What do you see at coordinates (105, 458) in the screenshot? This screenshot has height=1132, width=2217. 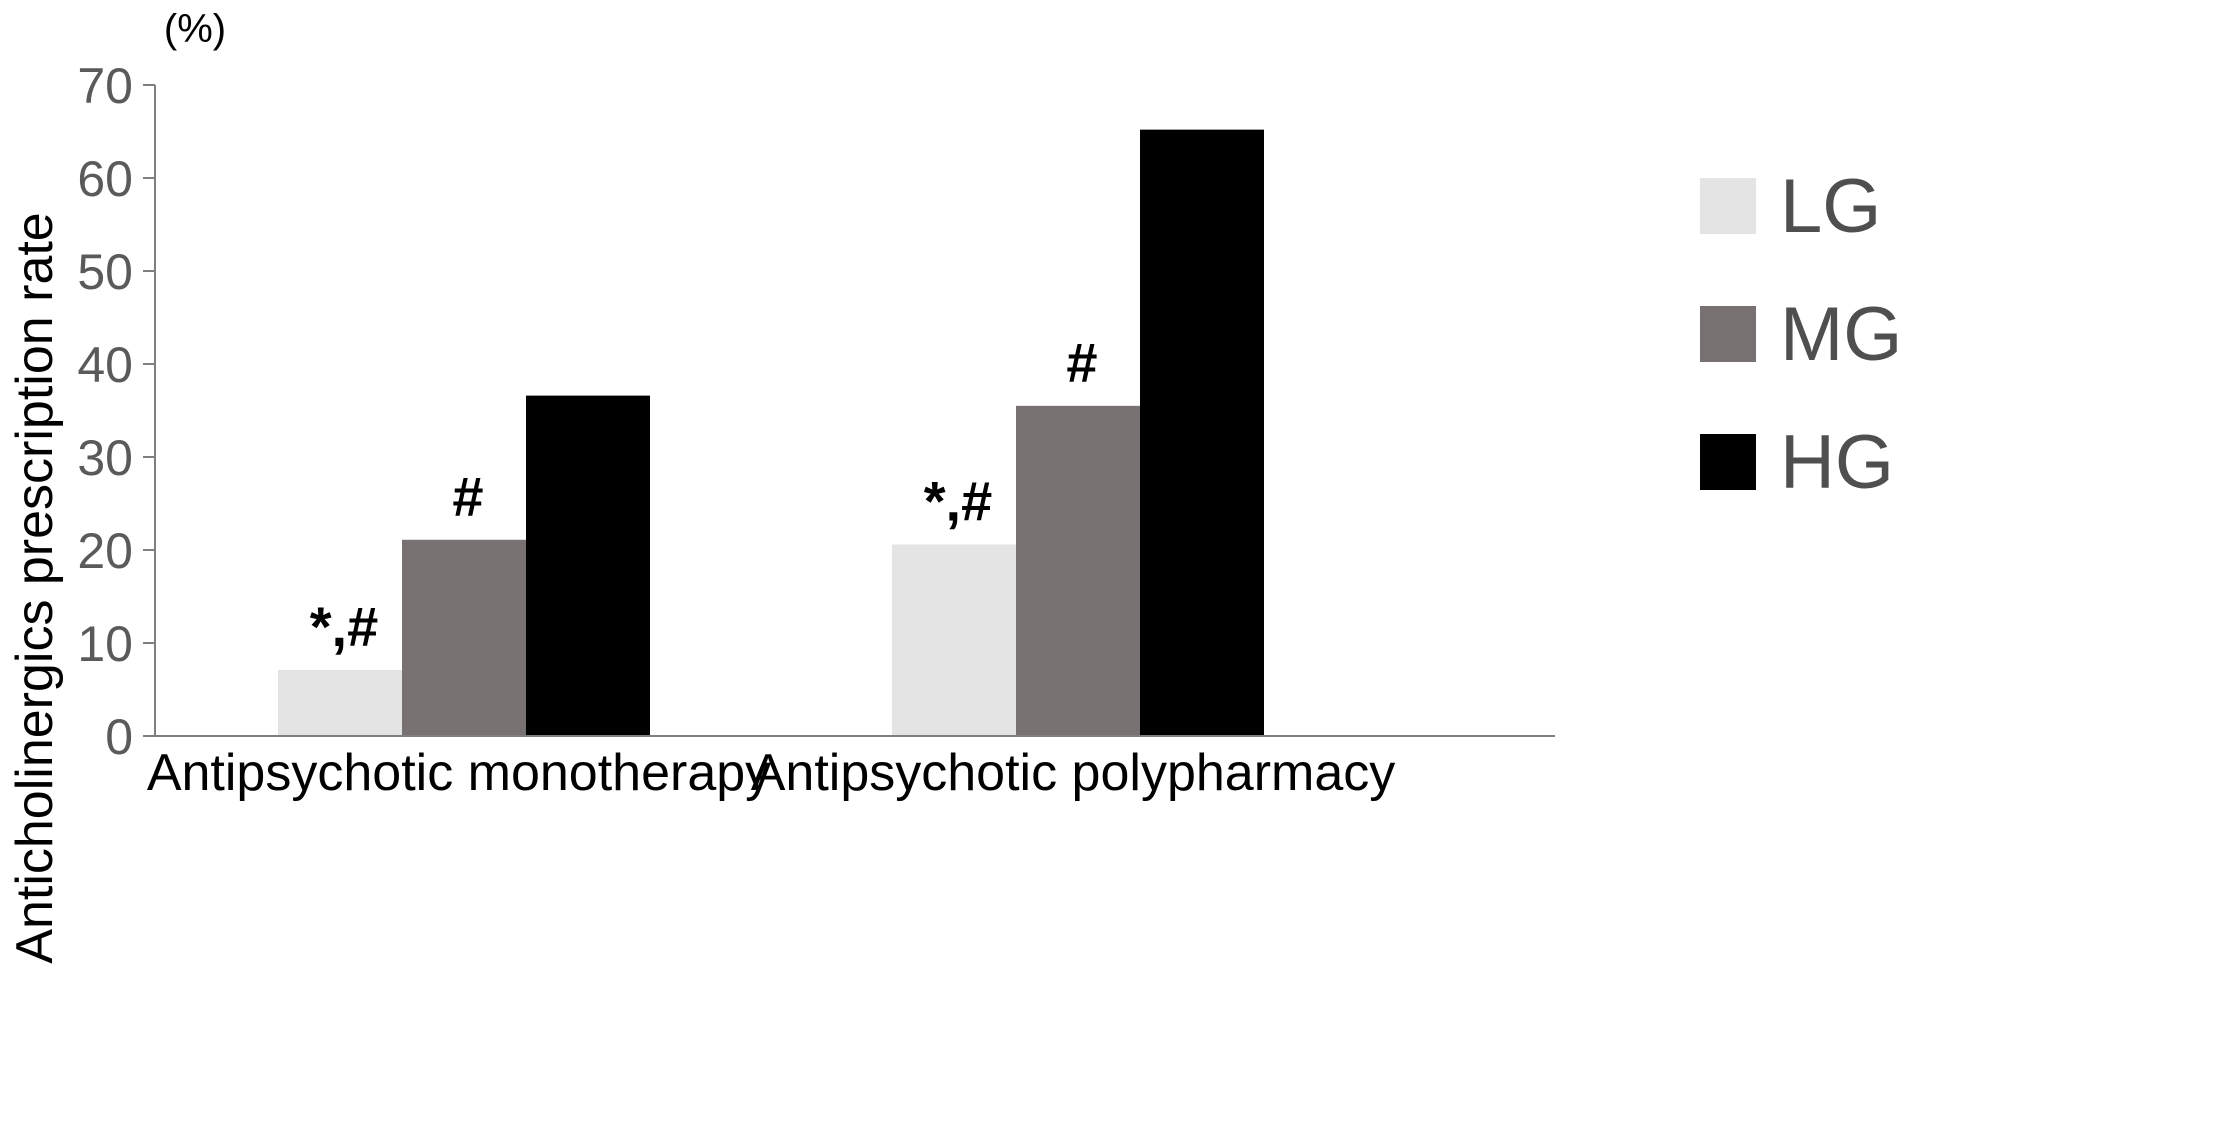 I see `y-tick-label: 30` at bounding box center [105, 458].